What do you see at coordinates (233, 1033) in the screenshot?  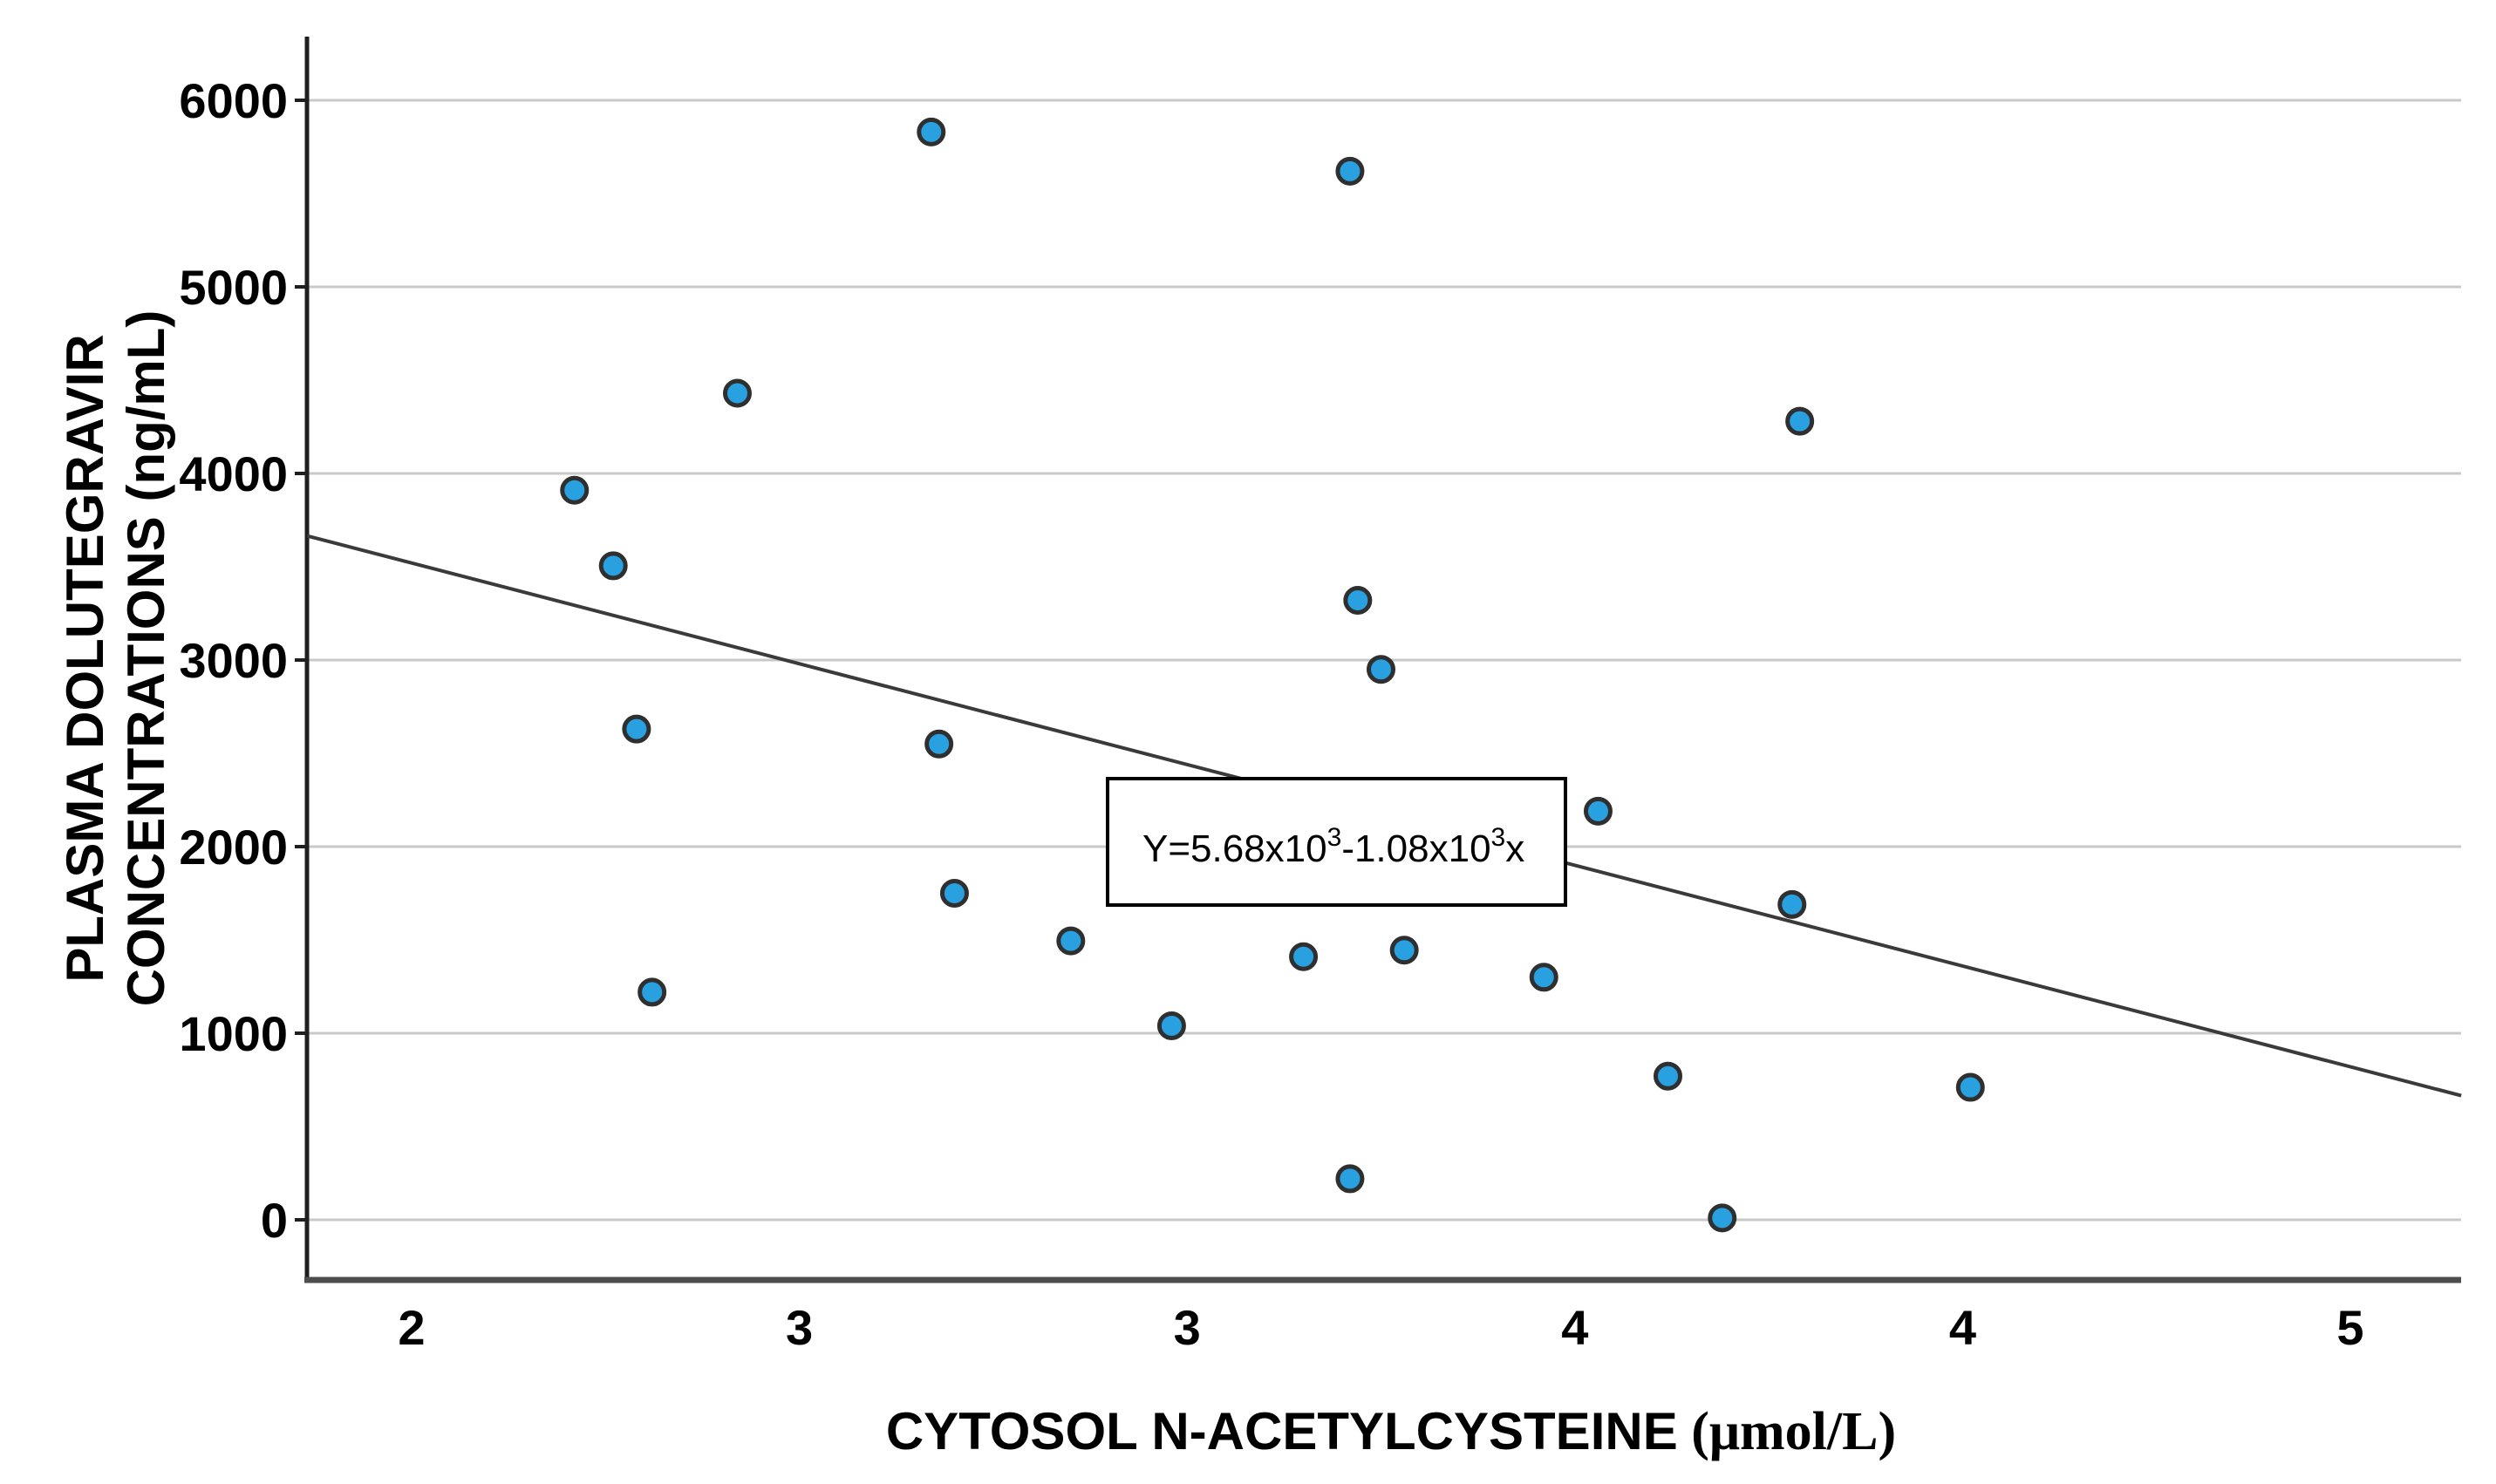 I see `y-tick-label: 1000` at bounding box center [233, 1033].